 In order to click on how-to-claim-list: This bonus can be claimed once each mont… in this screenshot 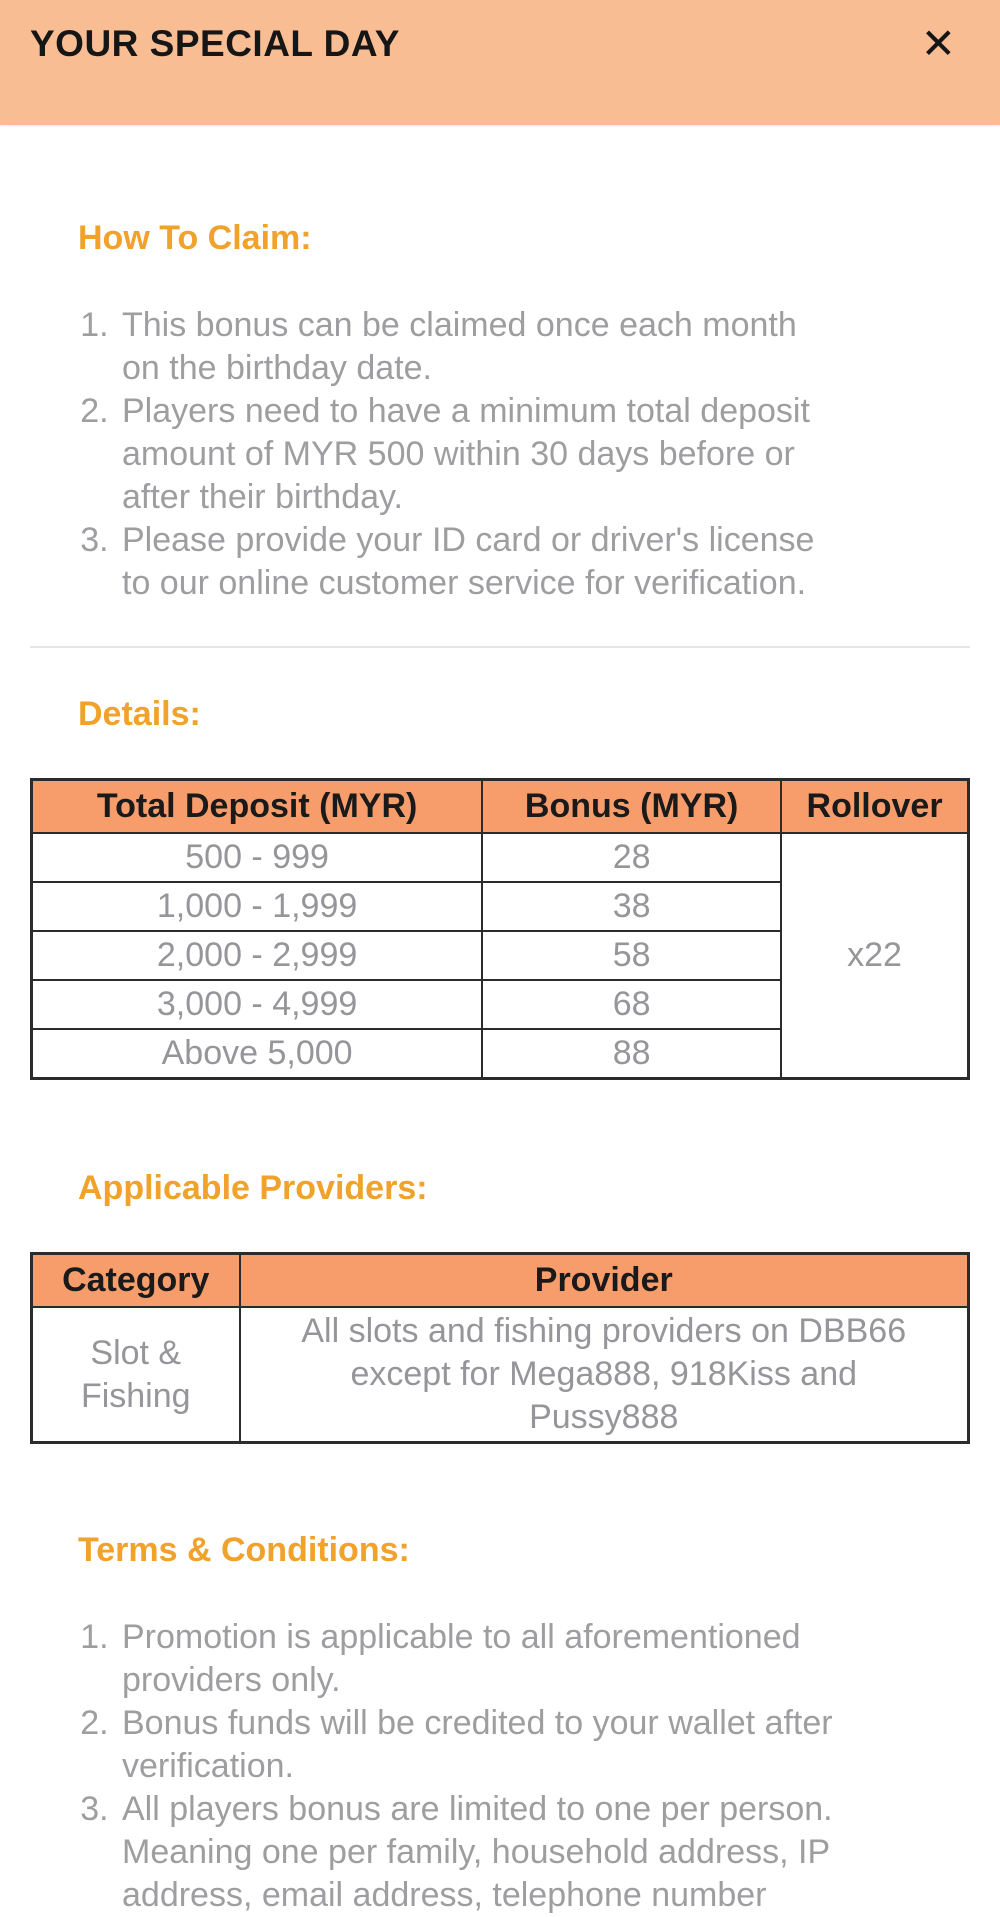, I will do `click(431, 454)`.